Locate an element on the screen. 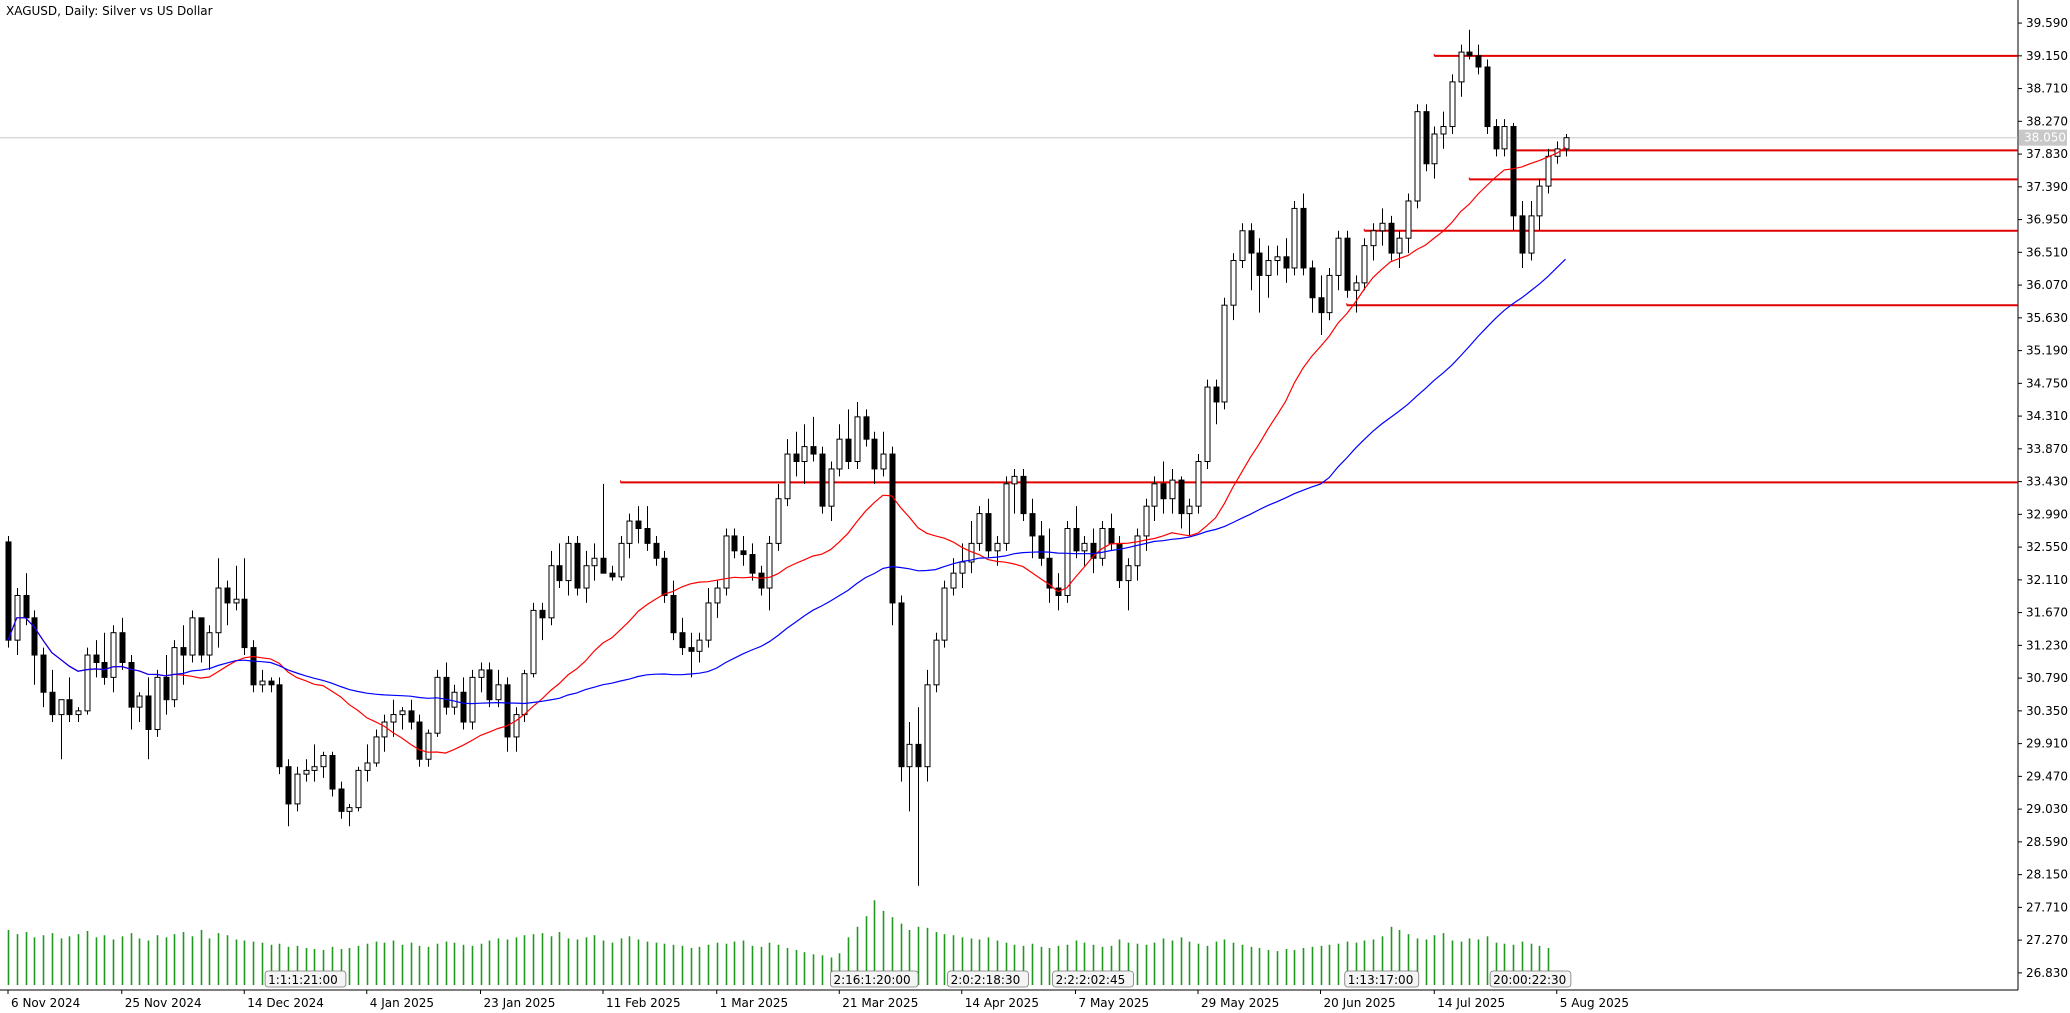  price-tick-label: 33.870 is located at coordinates (2047, 449).